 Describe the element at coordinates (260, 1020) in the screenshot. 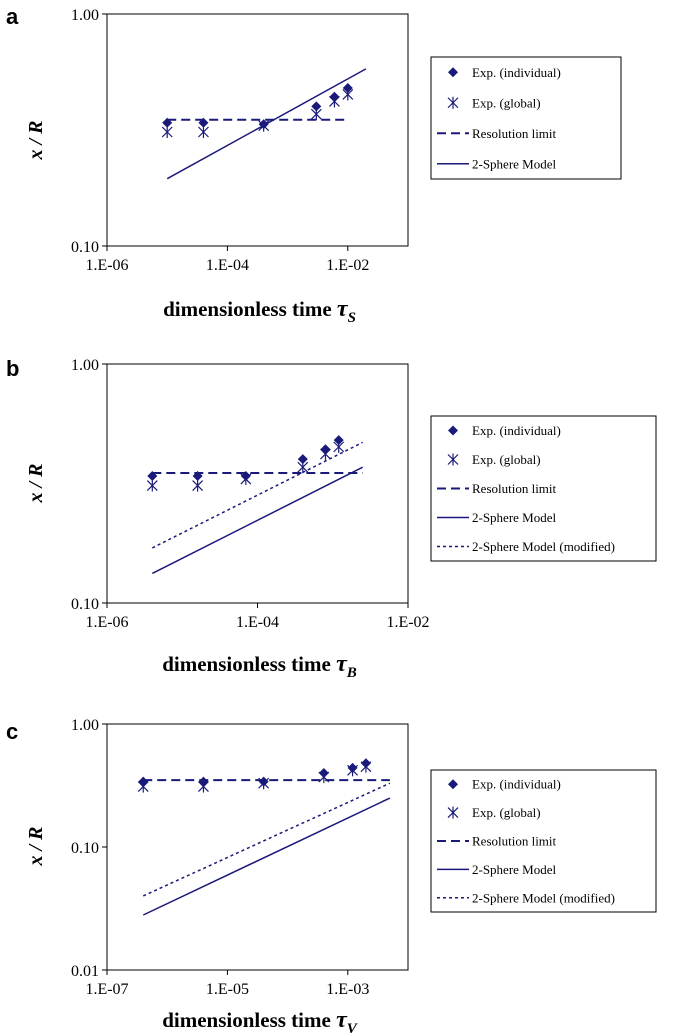

I see `x-axis-label: dimensionless time τV` at that location.